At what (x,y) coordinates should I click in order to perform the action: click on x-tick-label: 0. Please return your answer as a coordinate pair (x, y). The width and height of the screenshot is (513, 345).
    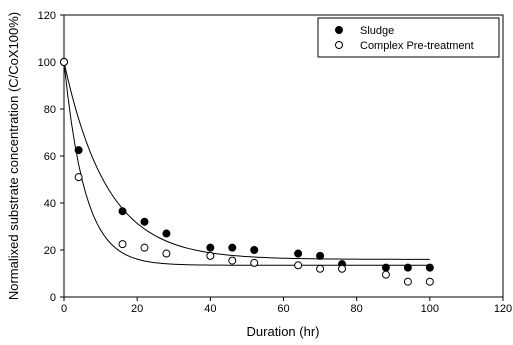
    Looking at the image, I should click on (64, 309).